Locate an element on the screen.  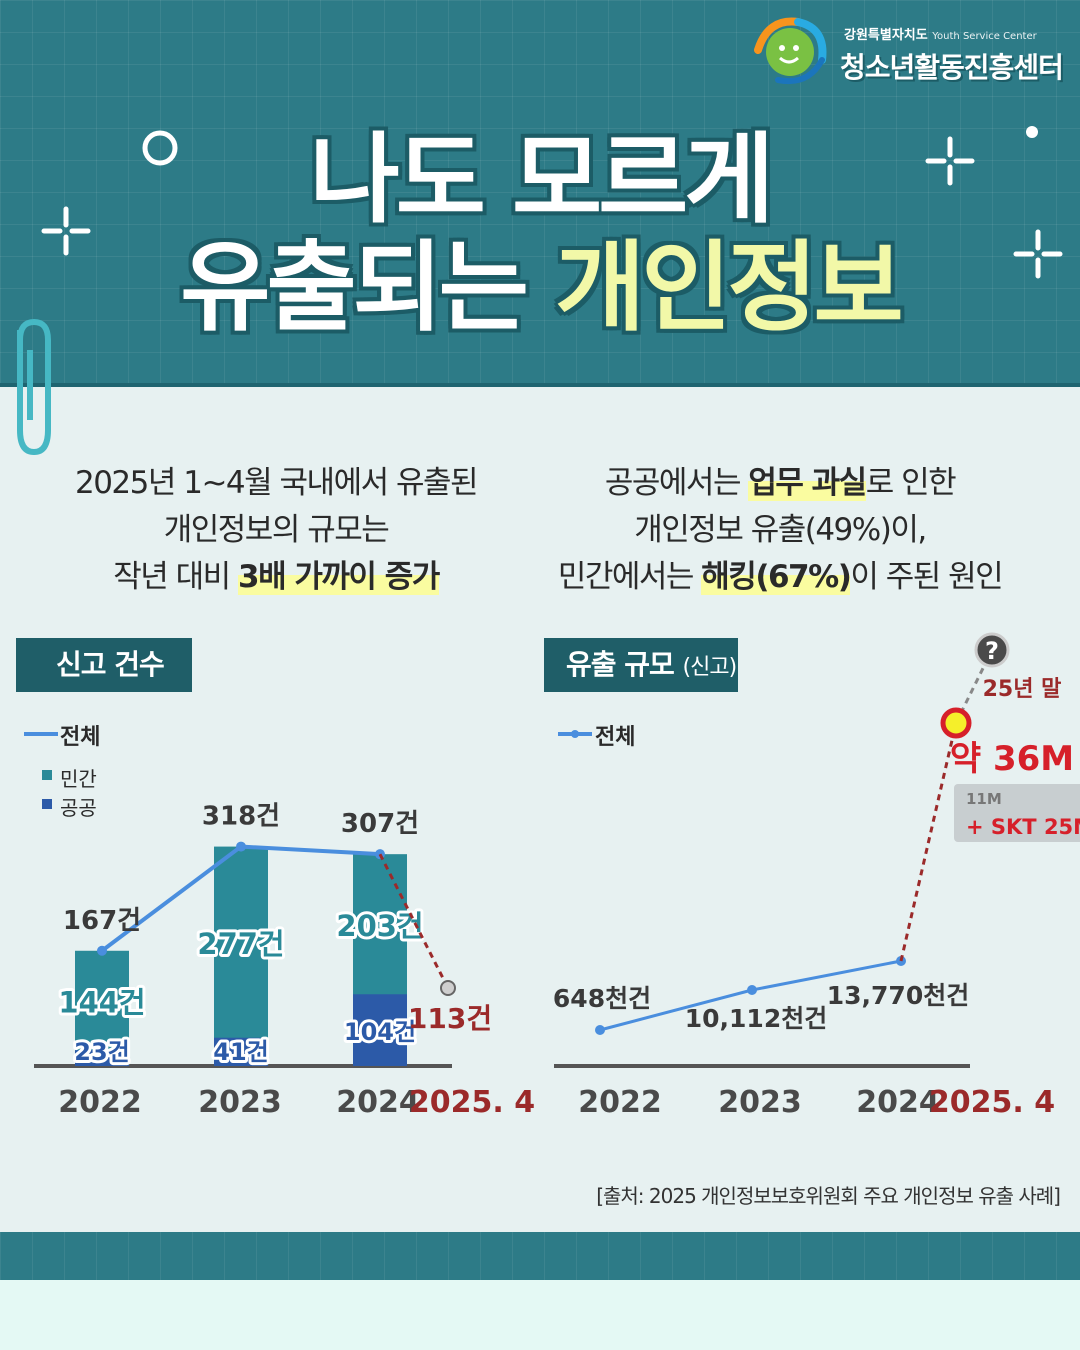
label-public: 104건 is located at coordinates (380, 1032).